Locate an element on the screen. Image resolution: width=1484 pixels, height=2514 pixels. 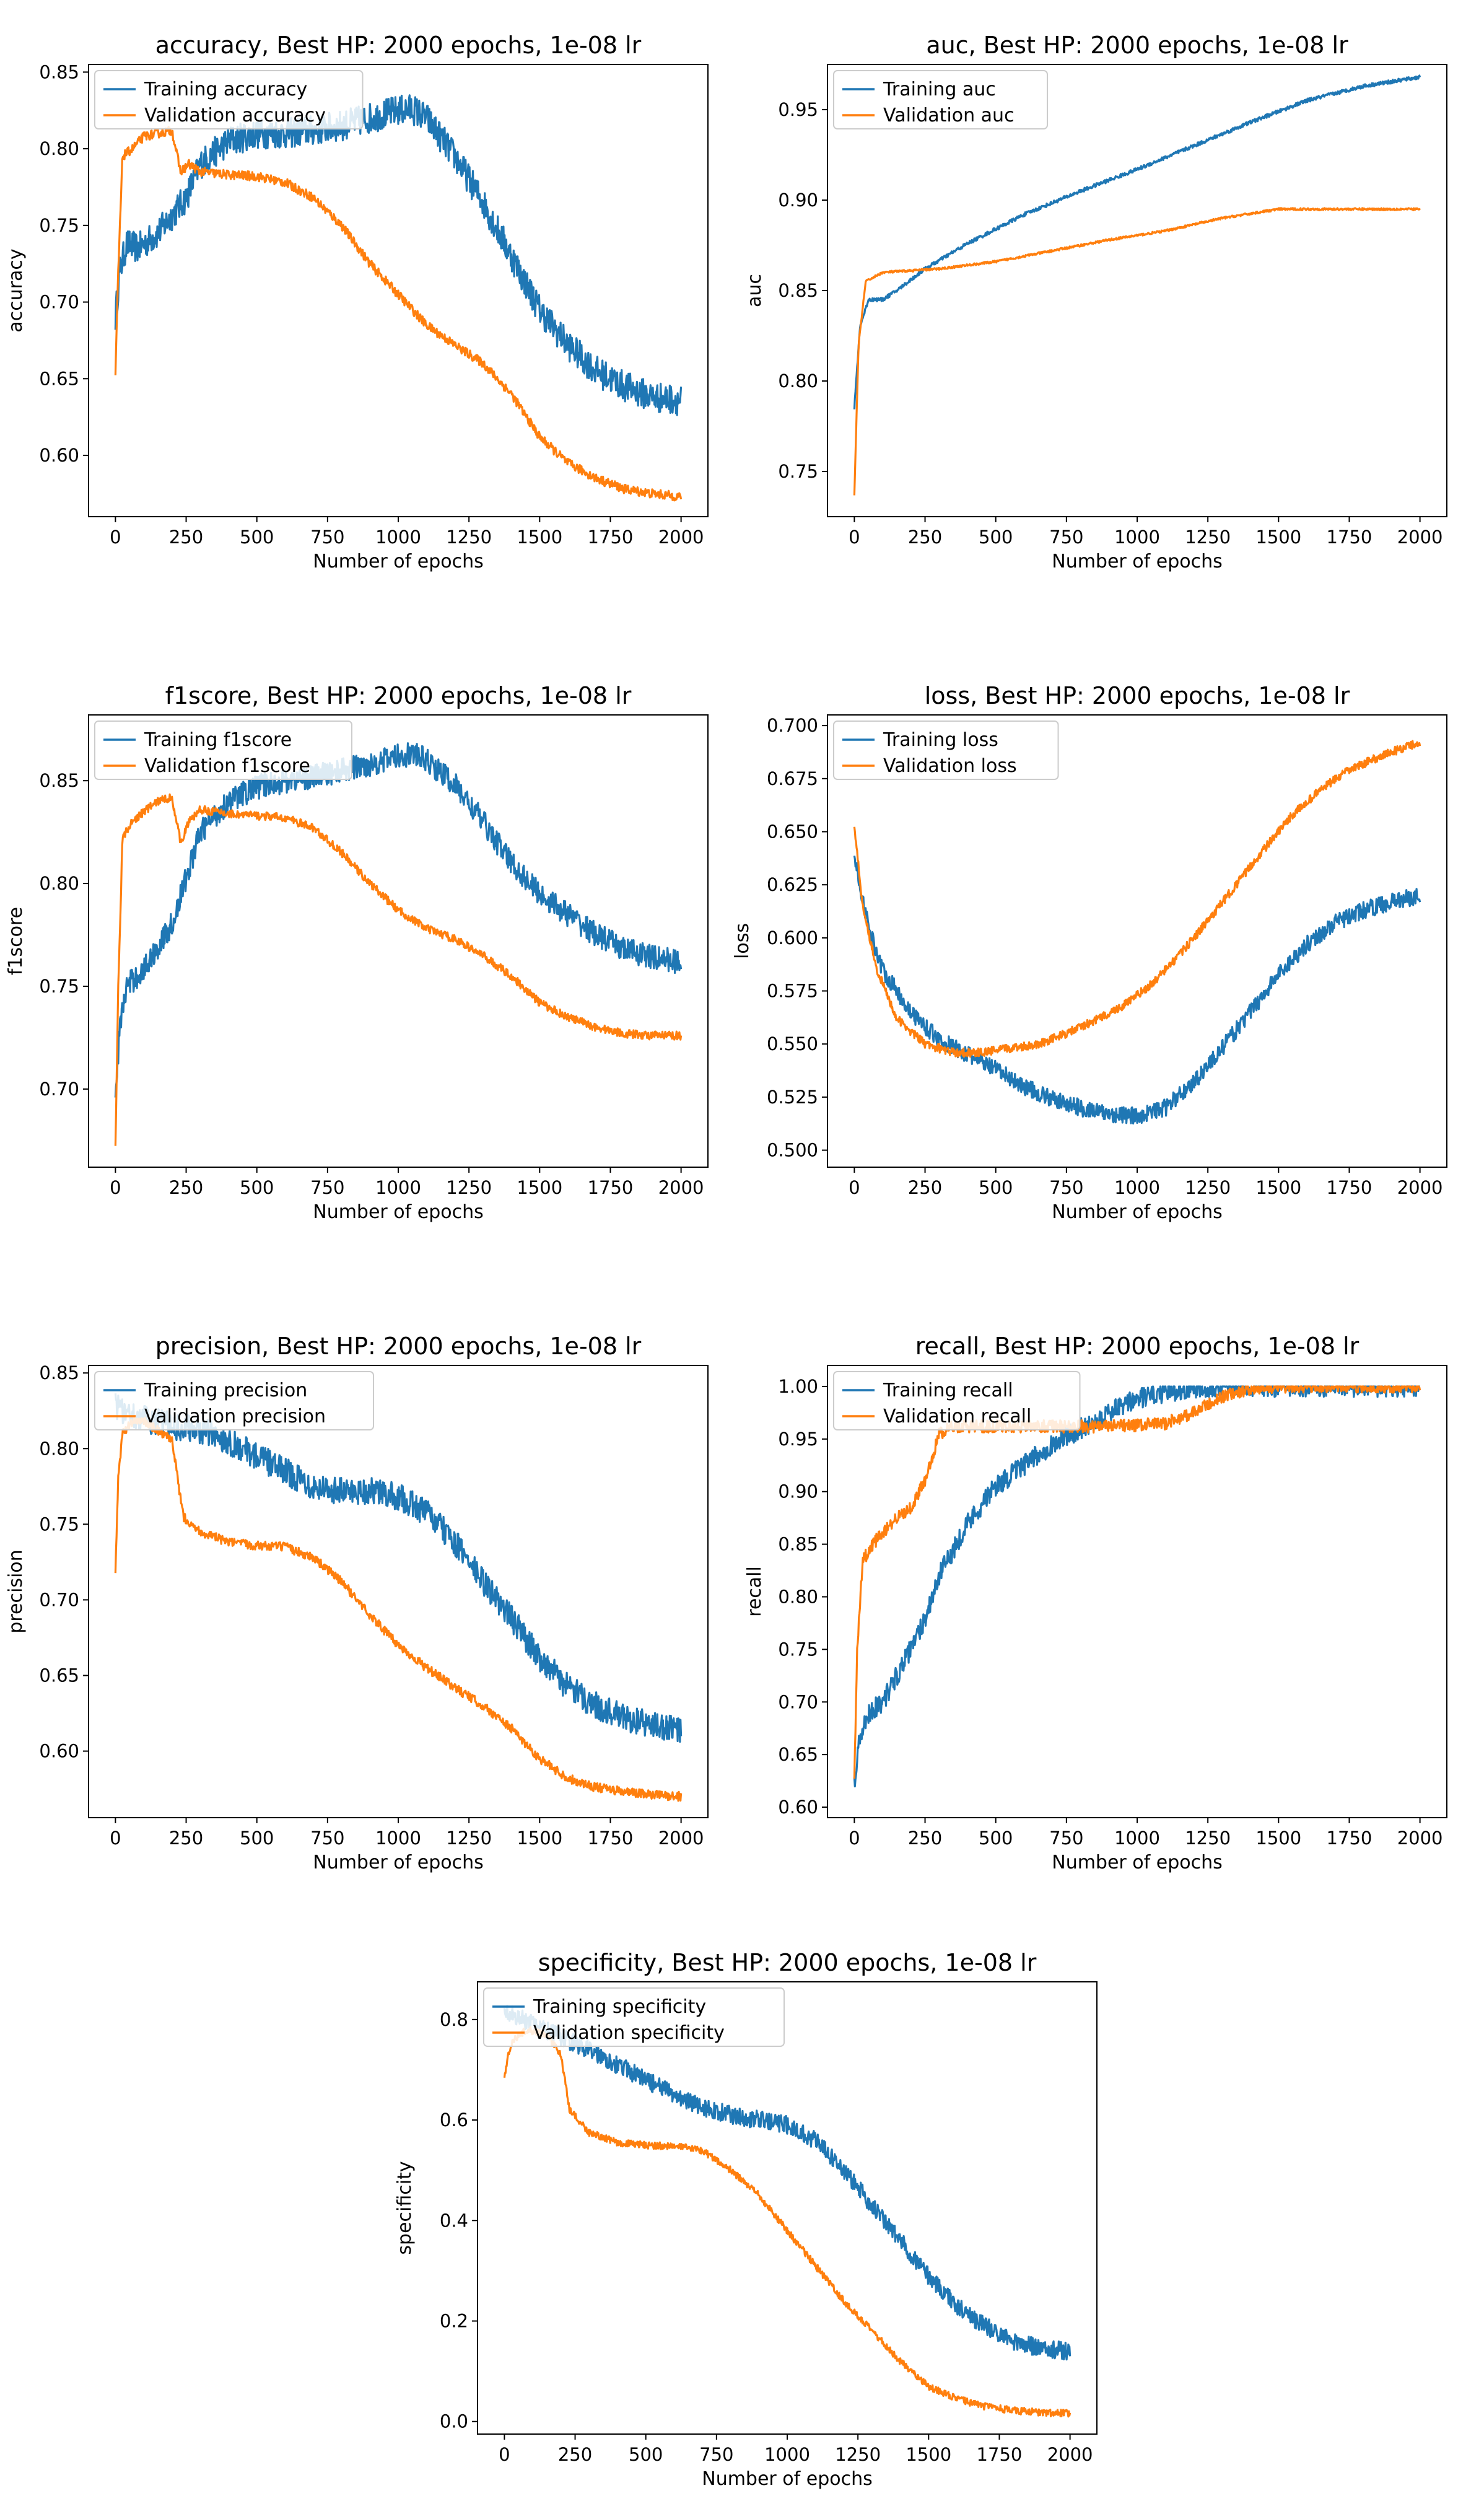
legend: Training precision Validation precision is located at coordinates (234, 1401).